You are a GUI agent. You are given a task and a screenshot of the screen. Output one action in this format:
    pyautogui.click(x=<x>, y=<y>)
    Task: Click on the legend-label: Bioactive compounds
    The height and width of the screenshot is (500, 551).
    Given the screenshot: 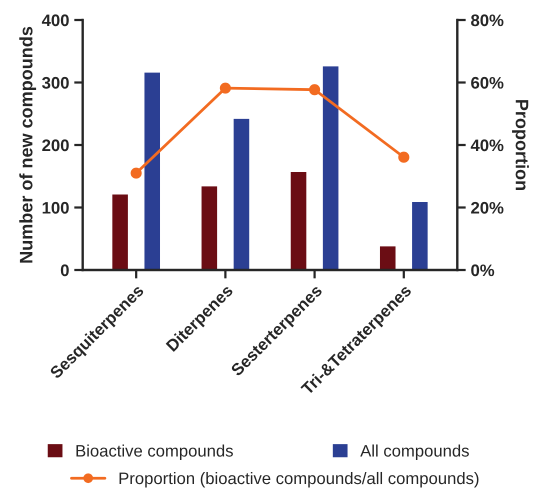 What is the action you would take?
    pyautogui.click(x=154, y=452)
    